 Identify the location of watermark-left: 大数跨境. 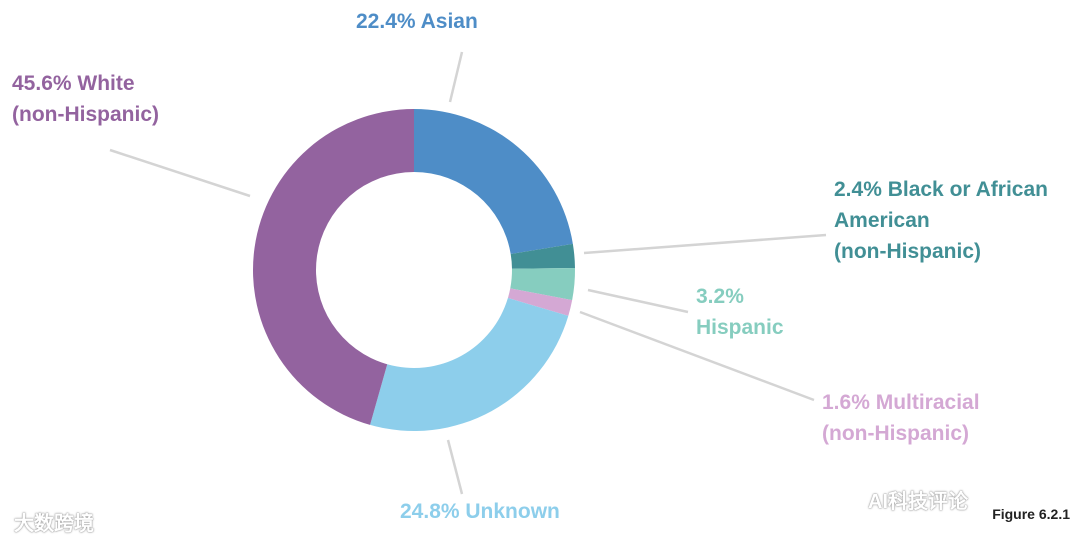
(54, 524).